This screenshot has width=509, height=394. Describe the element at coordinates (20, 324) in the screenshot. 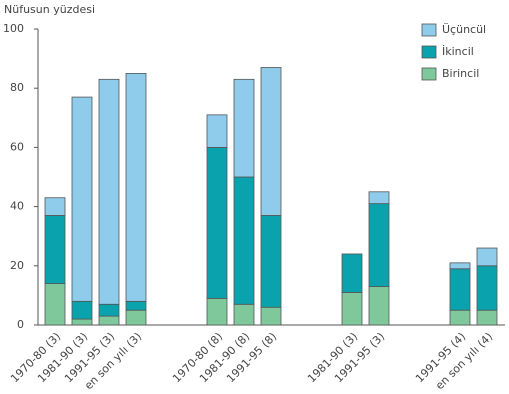

I see `y-tick-label: 0` at that location.